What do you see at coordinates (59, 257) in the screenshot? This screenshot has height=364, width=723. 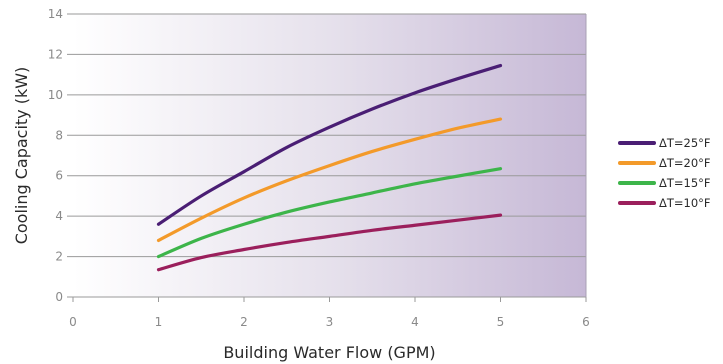 I see `y-tick-label: 2` at bounding box center [59, 257].